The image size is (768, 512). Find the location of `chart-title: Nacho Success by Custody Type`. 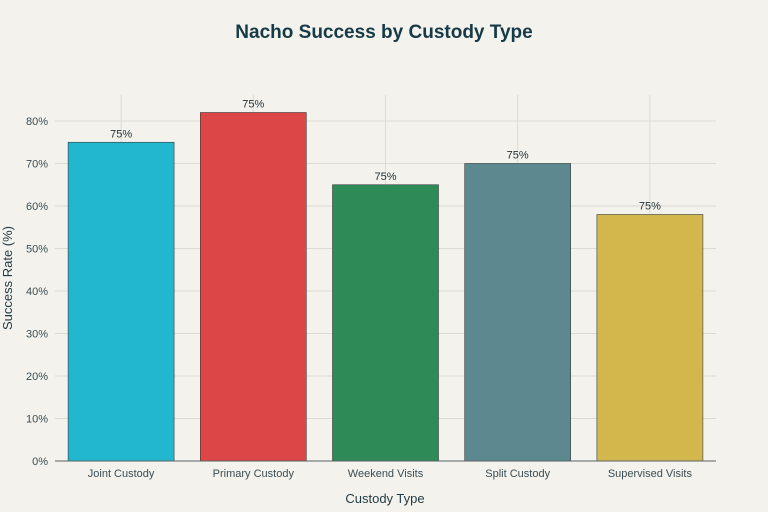

chart-title: Nacho Success by Custody Type is located at coordinates (383, 32).